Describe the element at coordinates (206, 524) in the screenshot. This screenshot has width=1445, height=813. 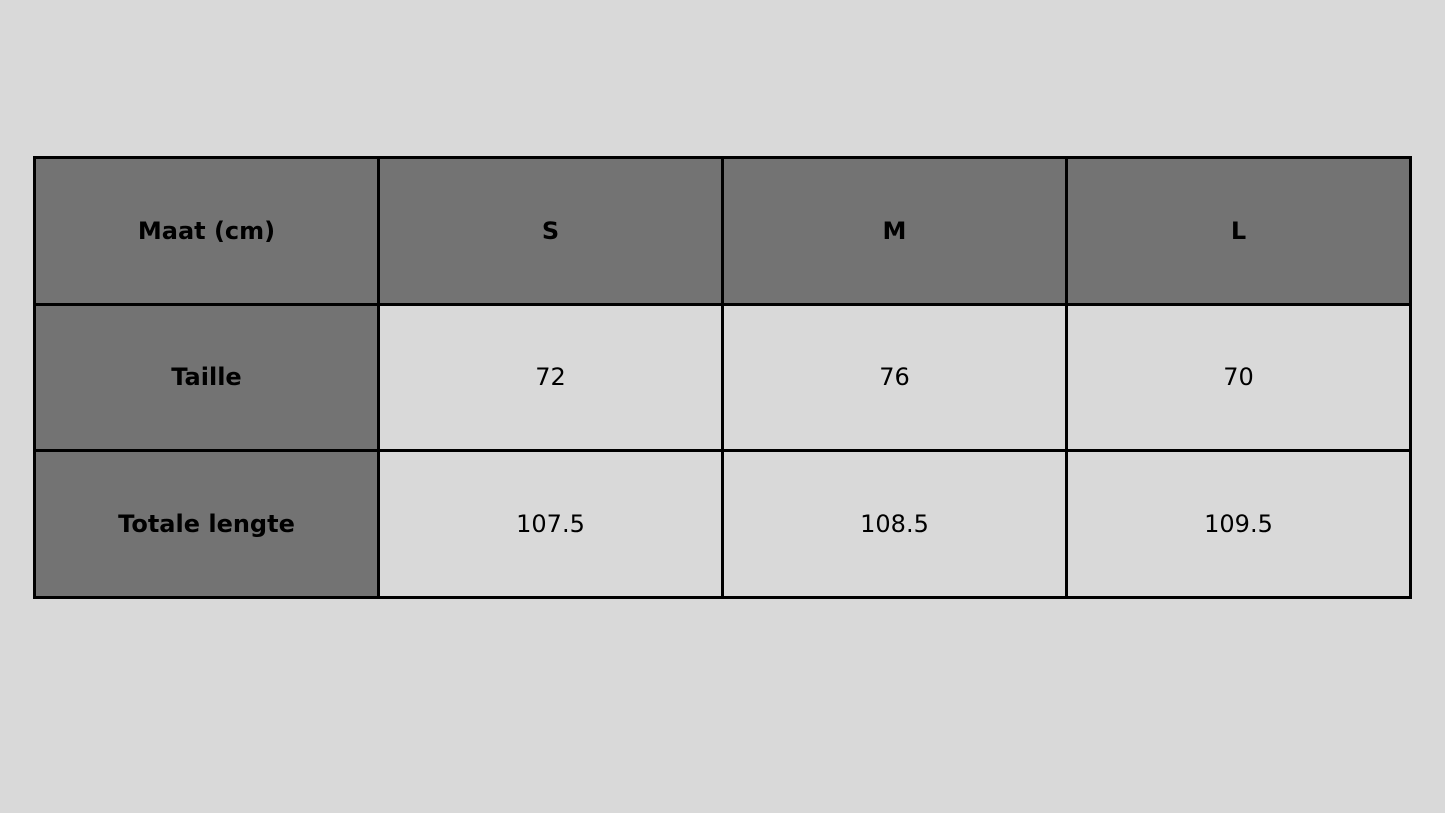
I see `row-label: Totale lengte` at that location.